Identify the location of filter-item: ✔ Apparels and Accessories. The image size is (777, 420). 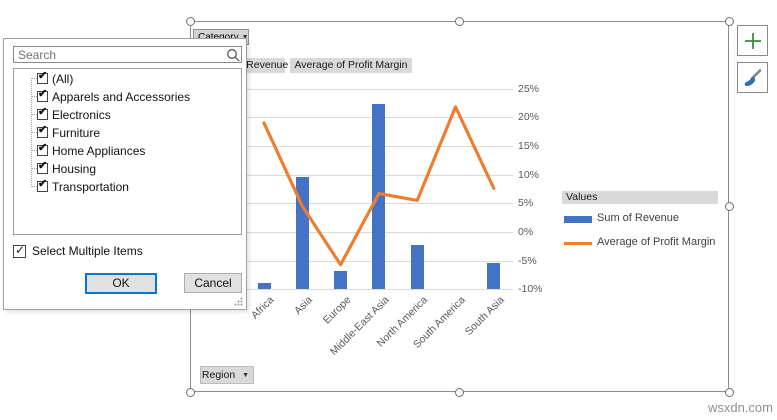
(127, 97).